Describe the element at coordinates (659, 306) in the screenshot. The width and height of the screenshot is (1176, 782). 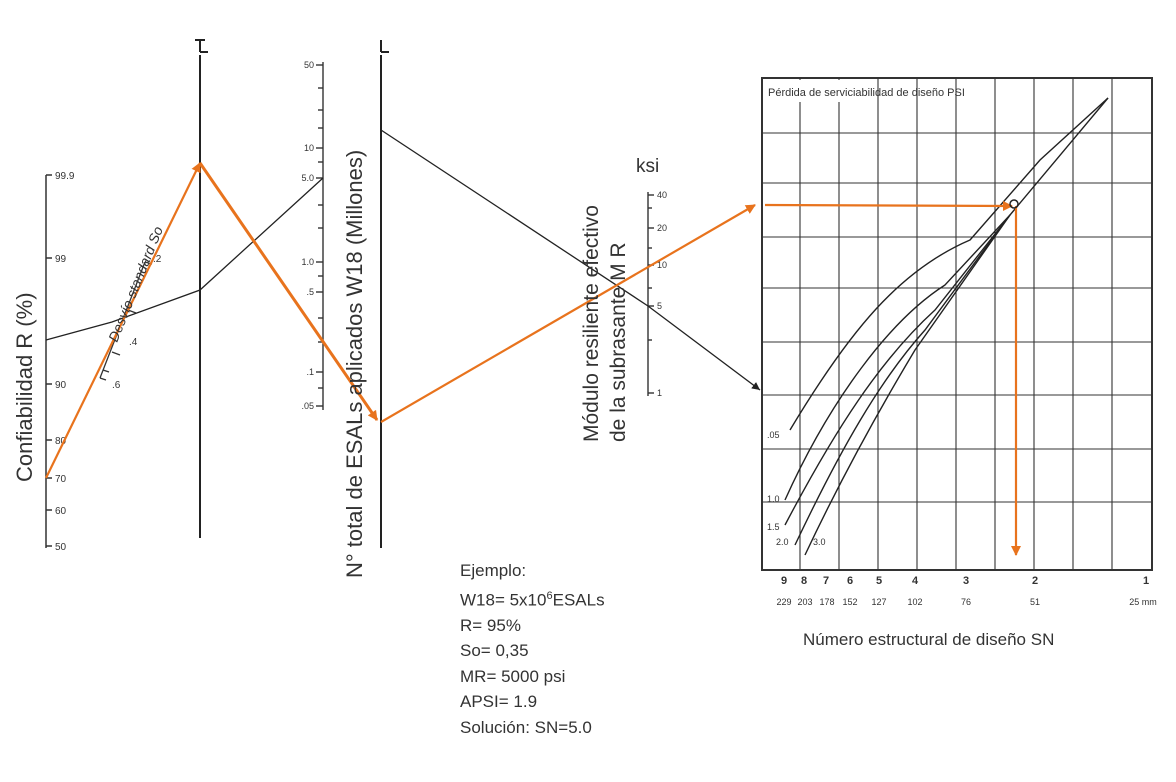
I see `modulus-tick: 5` at that location.